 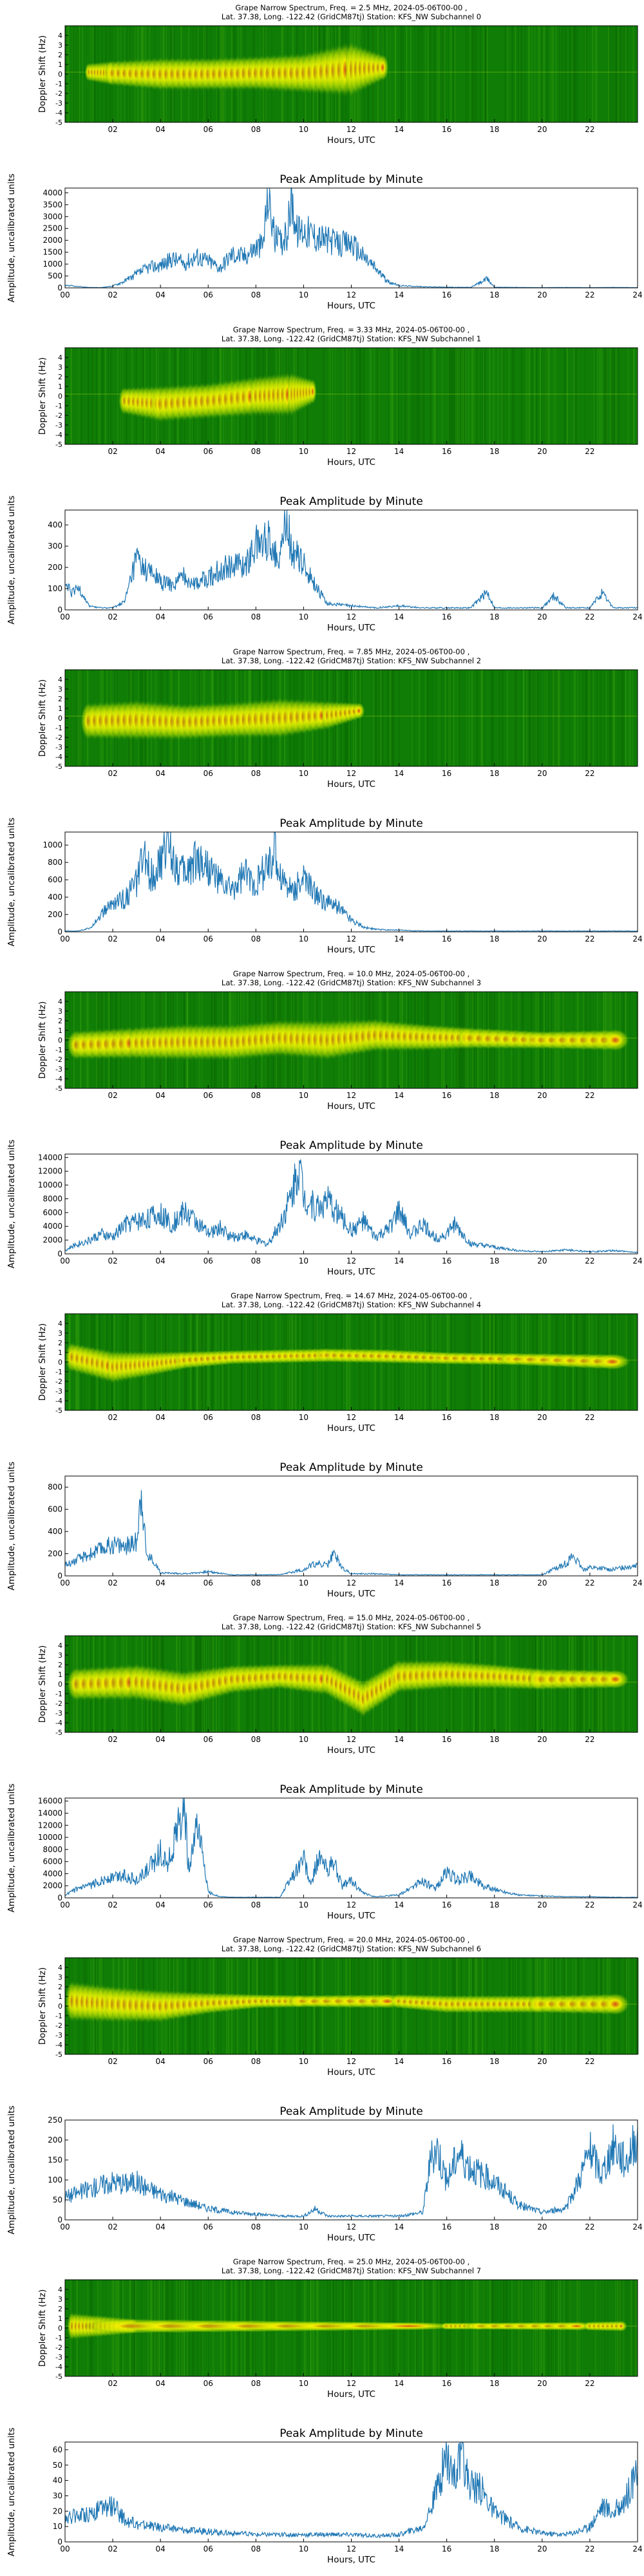 I want to click on peak-title: Peak Amplitude by Minute, so click(x=351, y=1145).